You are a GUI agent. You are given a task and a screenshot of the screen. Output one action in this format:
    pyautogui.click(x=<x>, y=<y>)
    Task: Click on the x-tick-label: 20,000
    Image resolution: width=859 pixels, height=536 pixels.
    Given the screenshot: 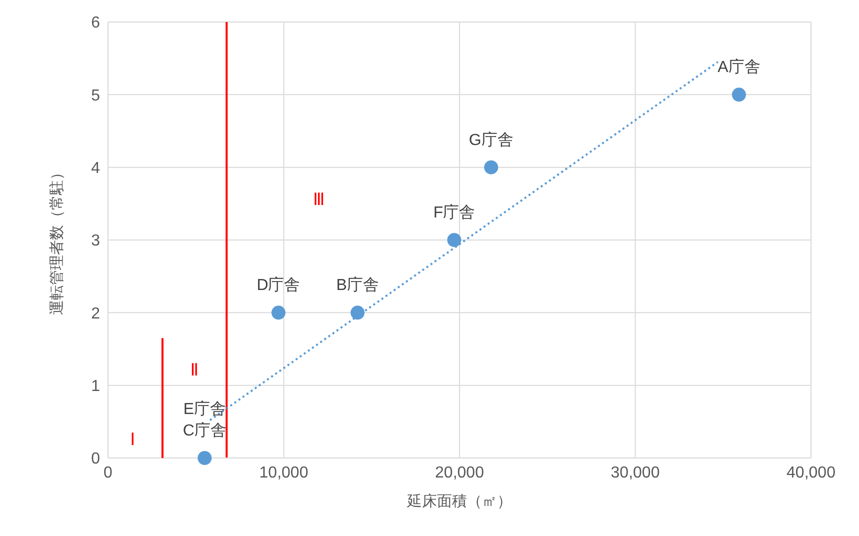 What is the action you would take?
    pyautogui.click(x=459, y=473)
    